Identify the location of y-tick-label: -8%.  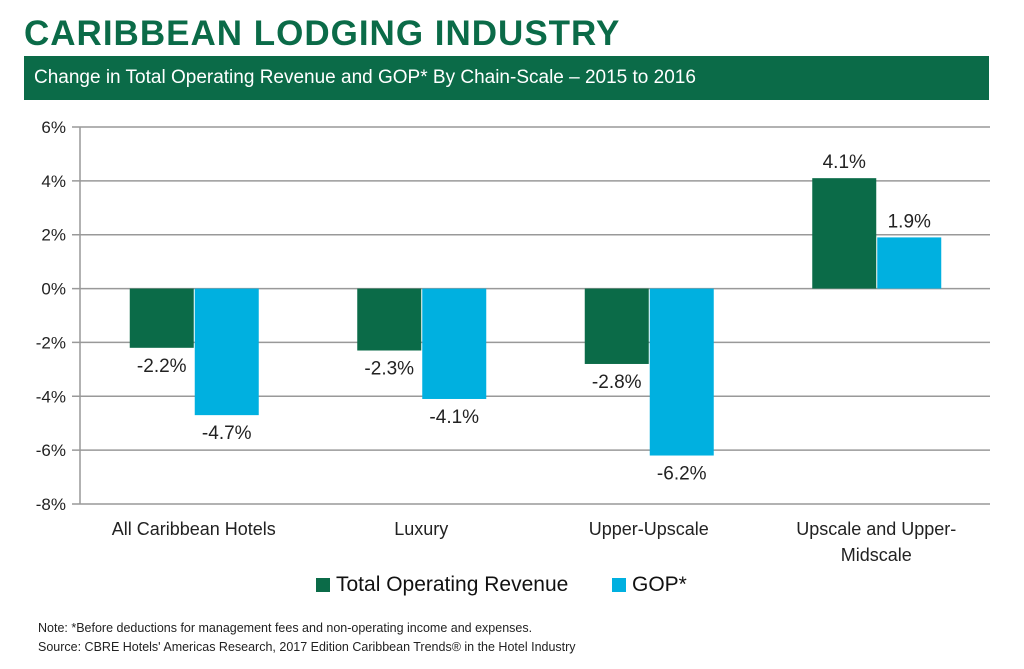
(51, 504).